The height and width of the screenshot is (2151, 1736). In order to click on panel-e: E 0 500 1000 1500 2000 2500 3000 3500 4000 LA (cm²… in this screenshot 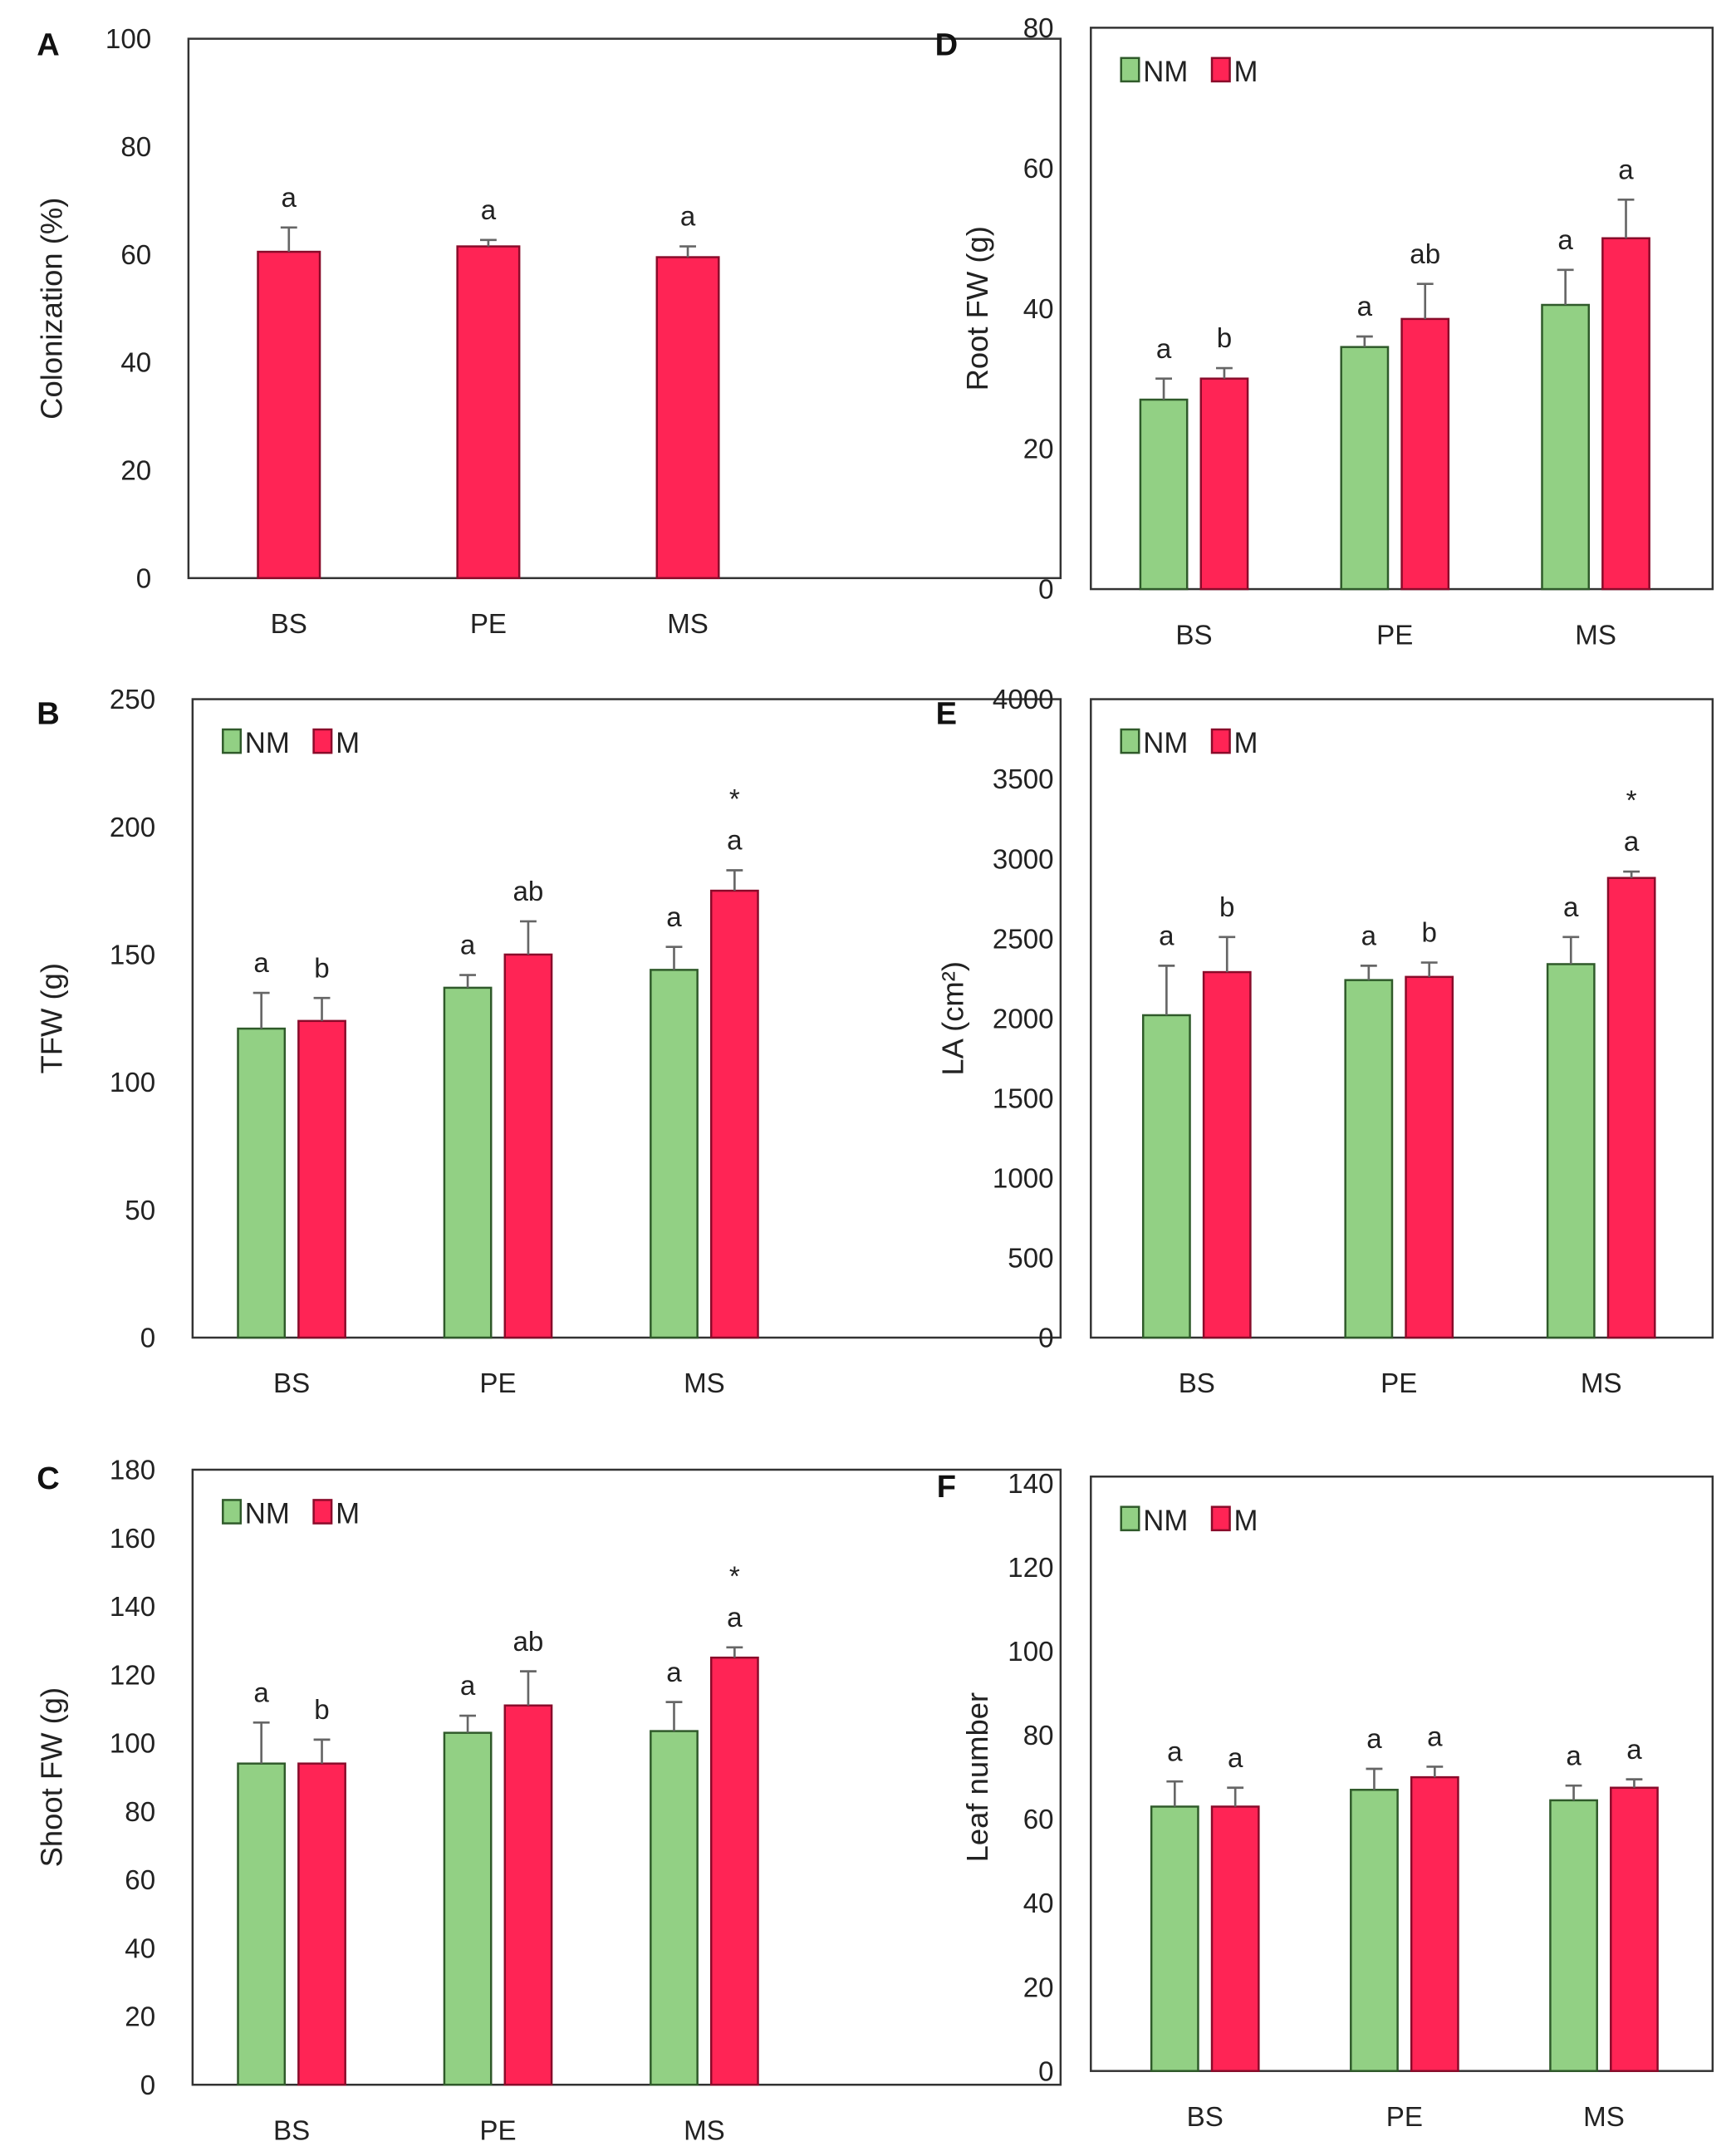, I will do `click(1324, 1042)`.